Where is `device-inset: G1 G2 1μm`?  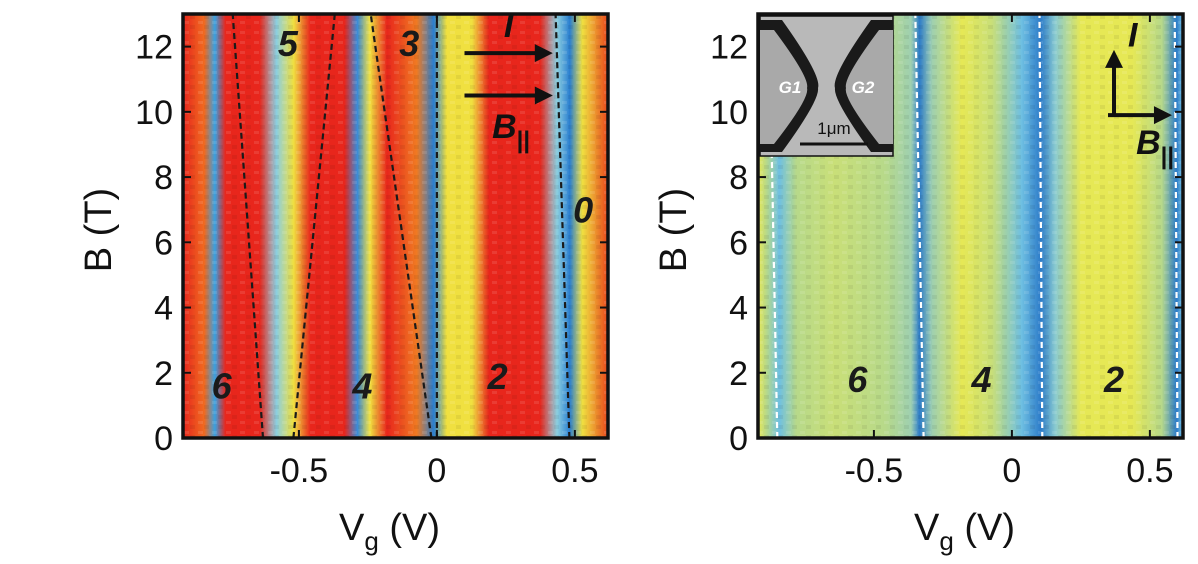 device-inset: G1 G2 1μm is located at coordinates (826, 86).